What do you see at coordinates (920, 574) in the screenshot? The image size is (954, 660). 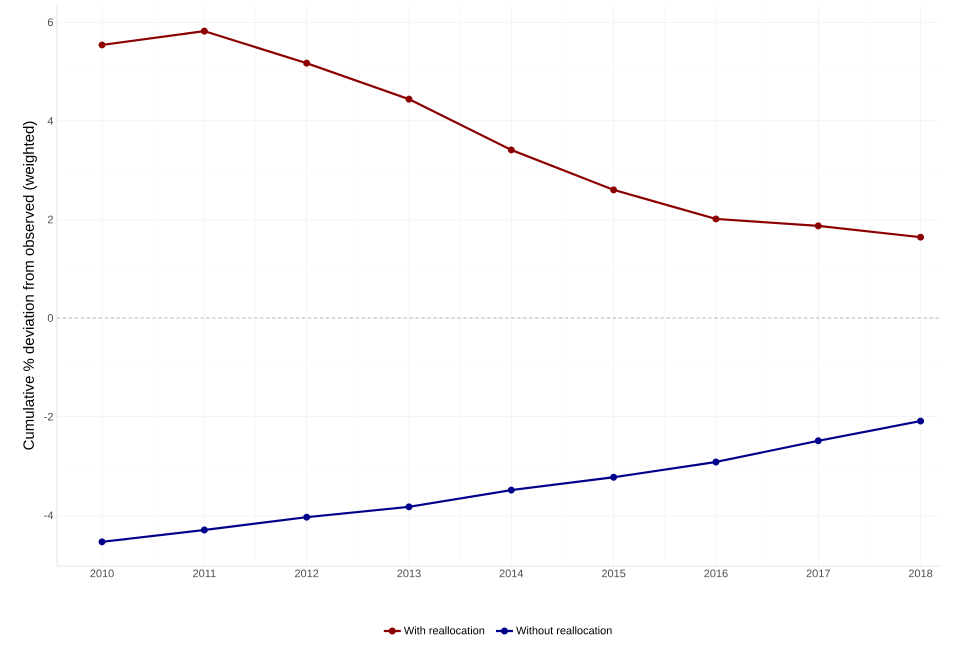 I see `x-tick-label: 2018` at bounding box center [920, 574].